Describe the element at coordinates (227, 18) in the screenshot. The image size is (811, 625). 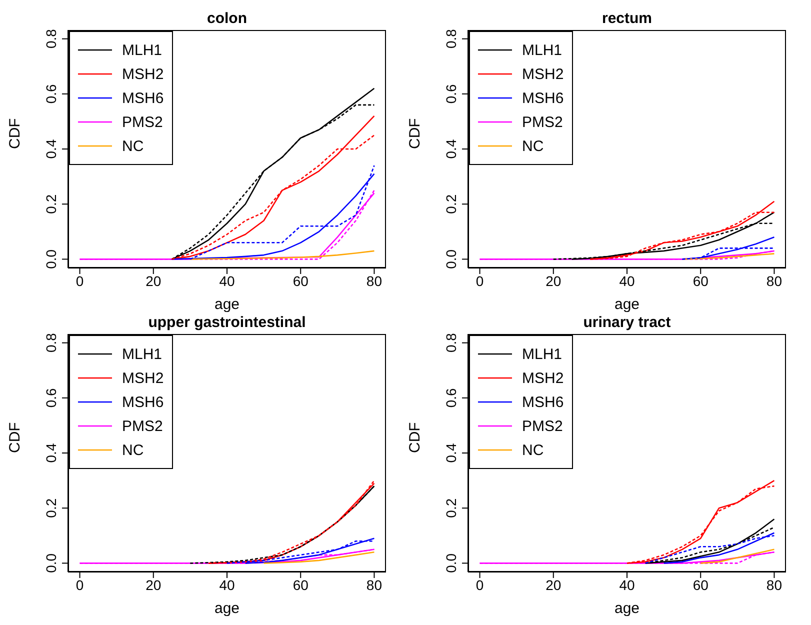
I see `chart-title: colon` at that location.